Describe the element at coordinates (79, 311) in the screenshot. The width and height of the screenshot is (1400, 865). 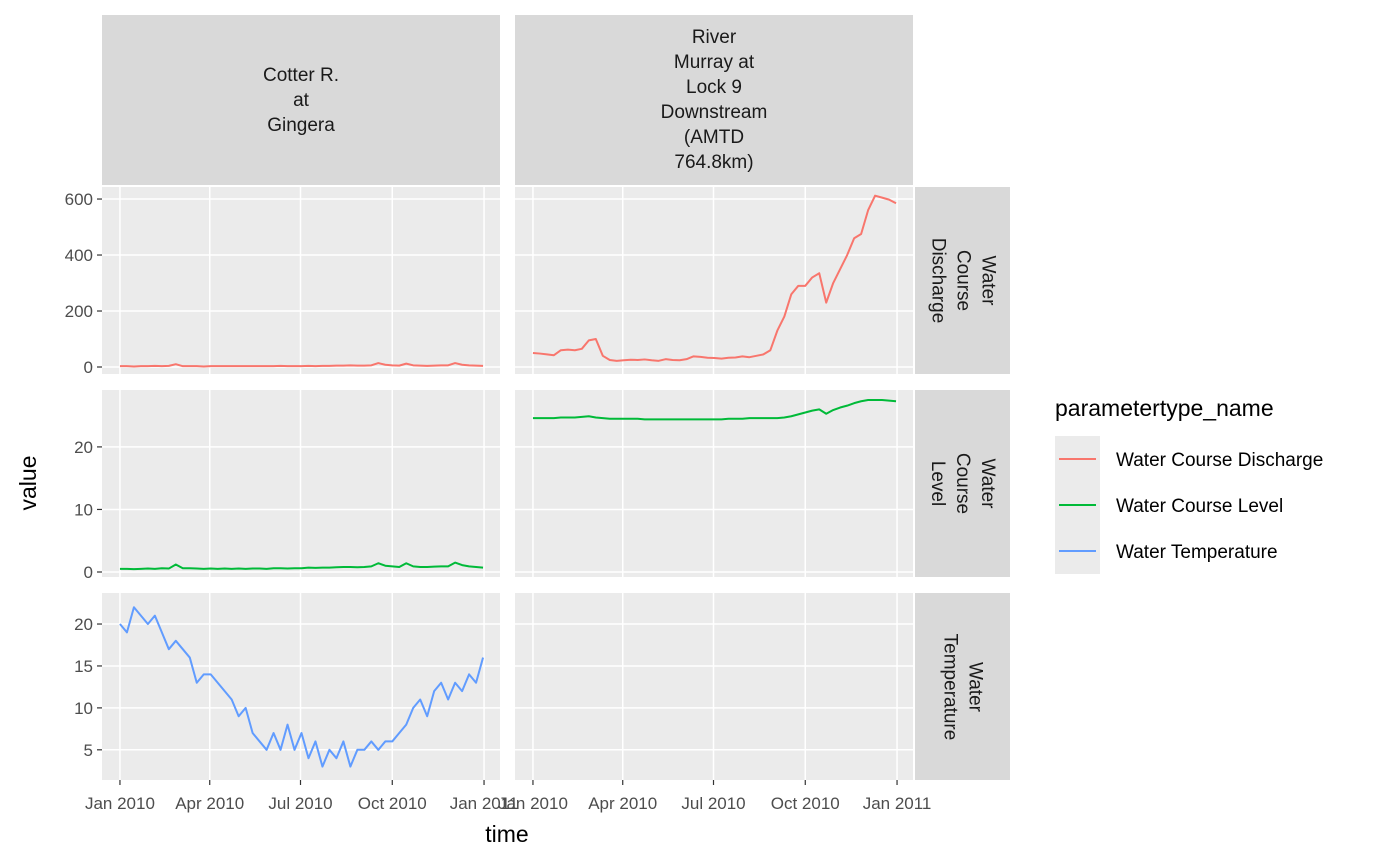
I see `y-tick-label: 200` at that location.